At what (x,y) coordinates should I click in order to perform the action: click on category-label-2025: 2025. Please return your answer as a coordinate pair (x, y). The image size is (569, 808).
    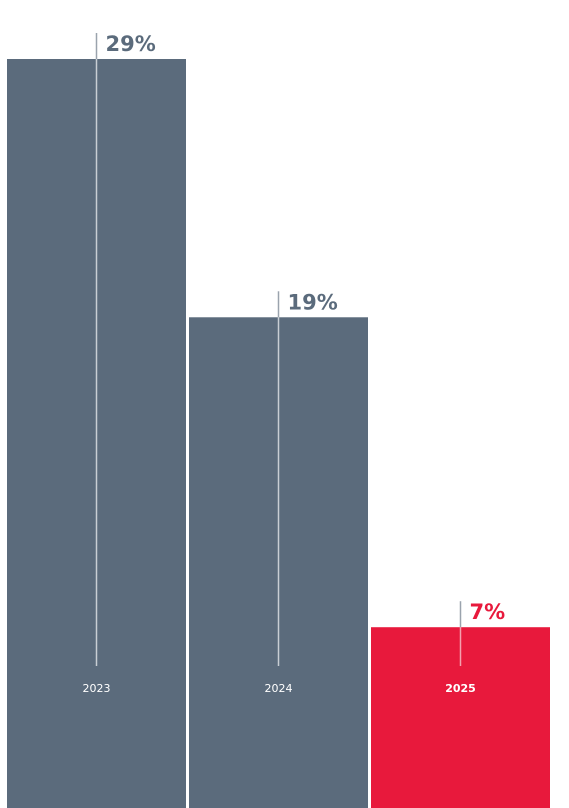
    Looking at the image, I should click on (460, 688).